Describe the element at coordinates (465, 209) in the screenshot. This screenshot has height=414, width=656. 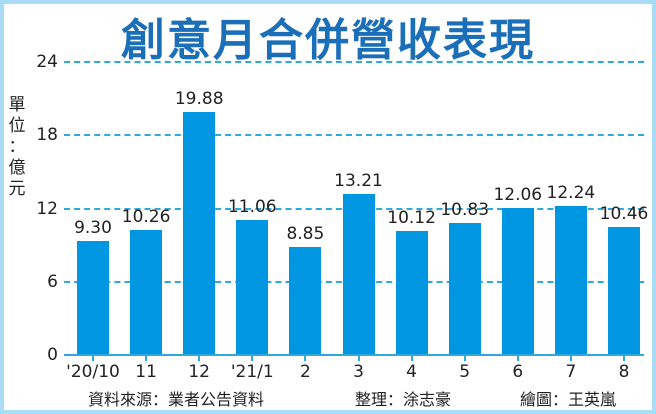
I see `bar-value-label: 10.83` at that location.